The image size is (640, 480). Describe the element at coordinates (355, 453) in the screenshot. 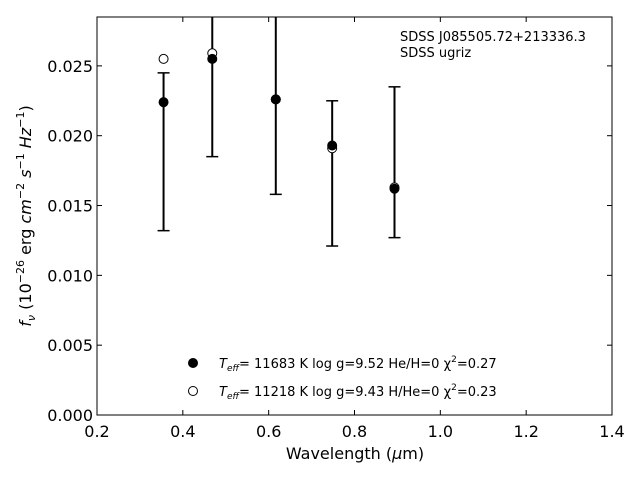

I see `x-axis-label: Wavelength (μm)` at that location.